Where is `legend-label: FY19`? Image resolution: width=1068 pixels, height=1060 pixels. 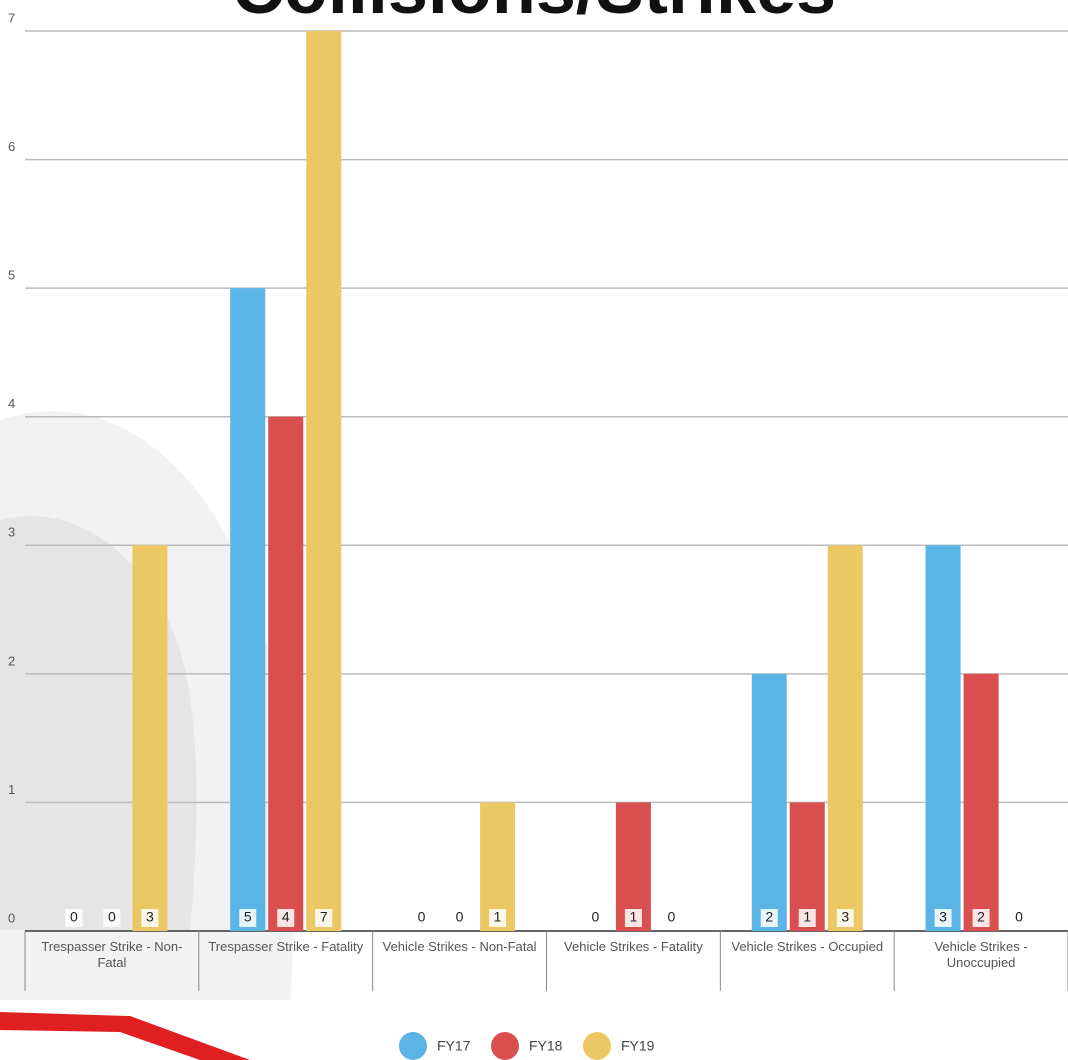
legend-label: FY19 is located at coordinates (638, 1046).